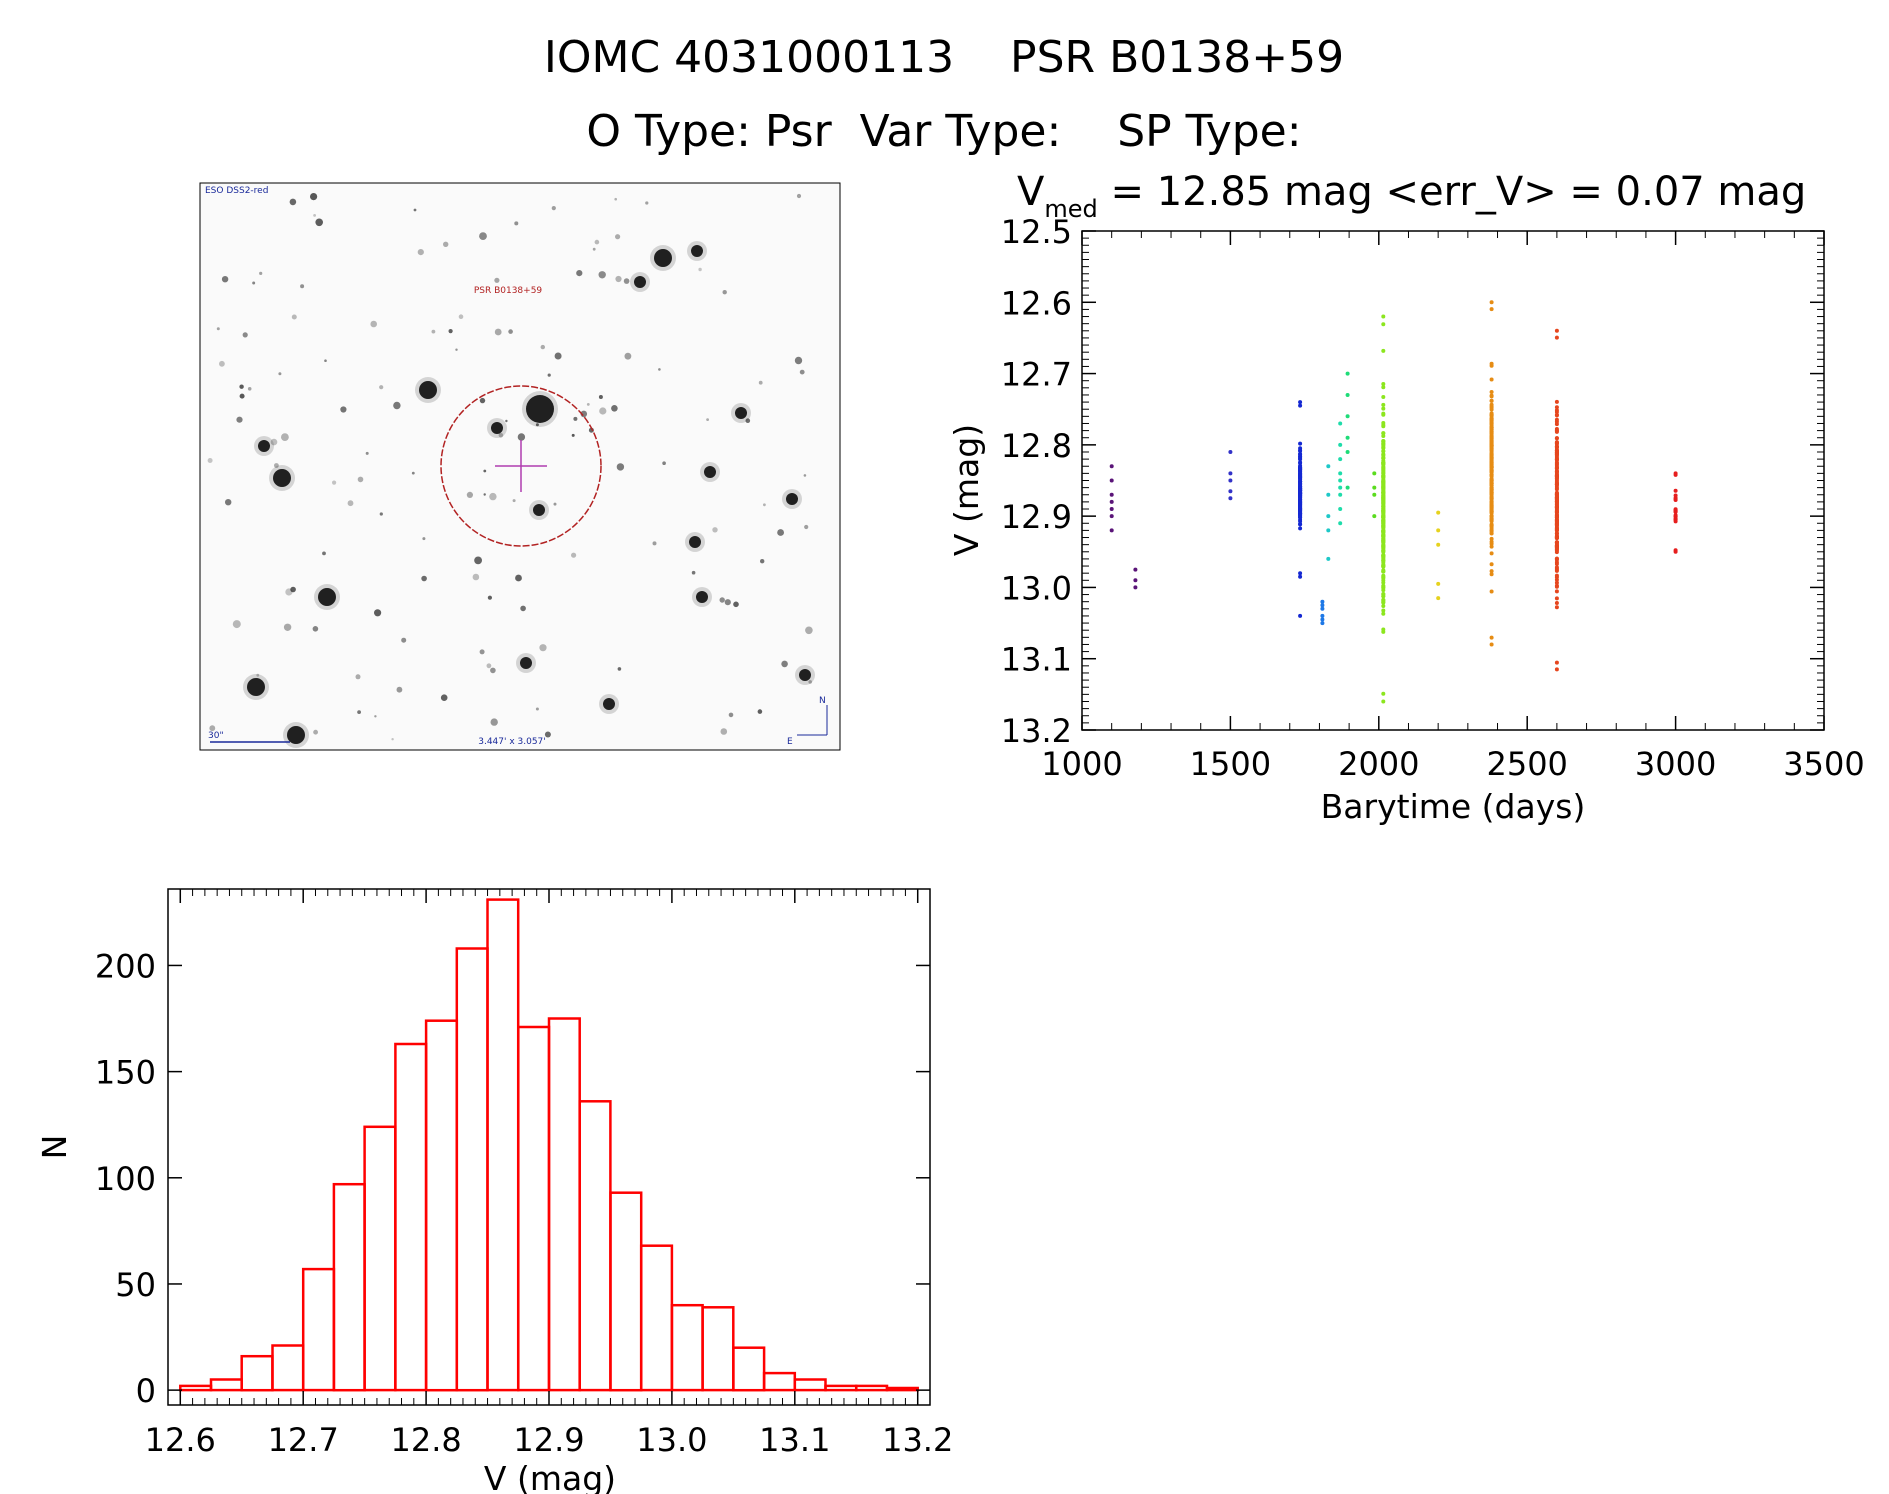 This screenshot has height=1494, width=1889. What do you see at coordinates (54, 1147) in the screenshot?
I see `histogram-ylabel: N` at bounding box center [54, 1147].